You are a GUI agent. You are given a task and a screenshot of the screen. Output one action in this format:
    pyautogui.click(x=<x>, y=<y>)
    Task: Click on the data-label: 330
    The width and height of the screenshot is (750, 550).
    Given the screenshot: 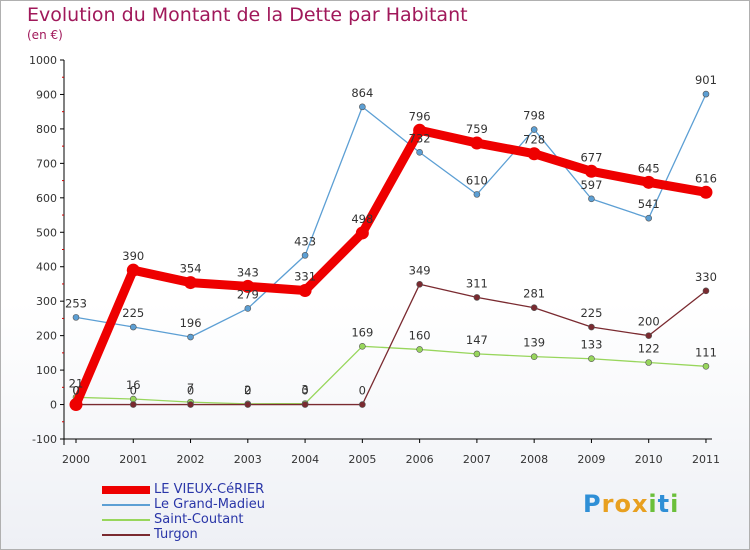 What is the action you would take?
    pyautogui.click(x=706, y=277)
    